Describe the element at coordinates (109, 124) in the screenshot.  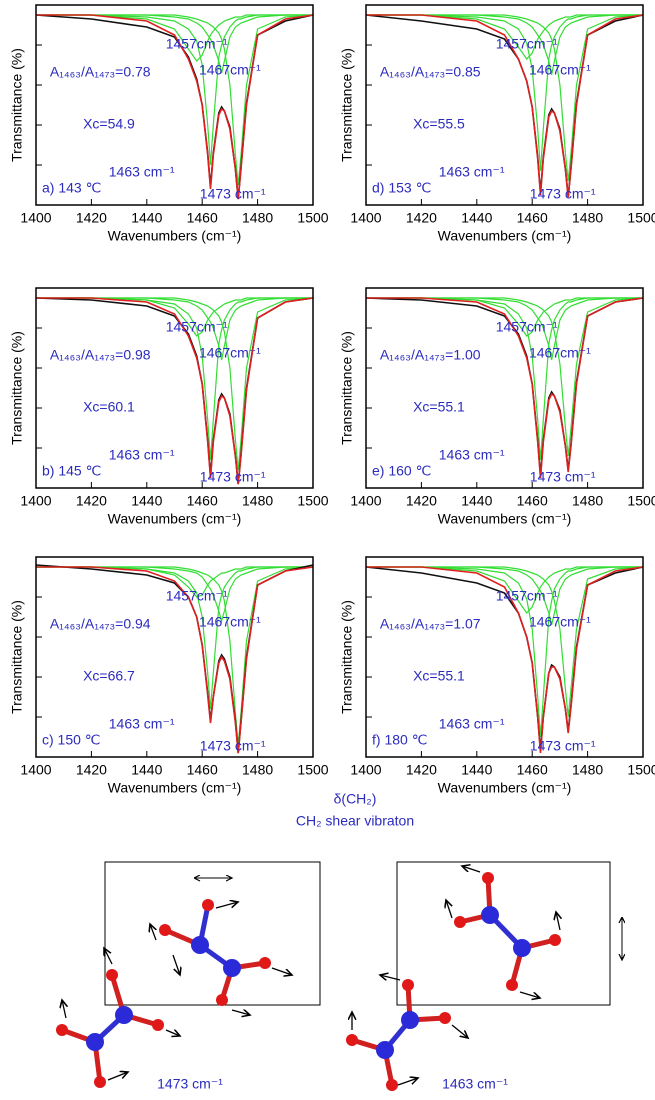
I see `crystallinity-label: Xc=54.9` at that location.